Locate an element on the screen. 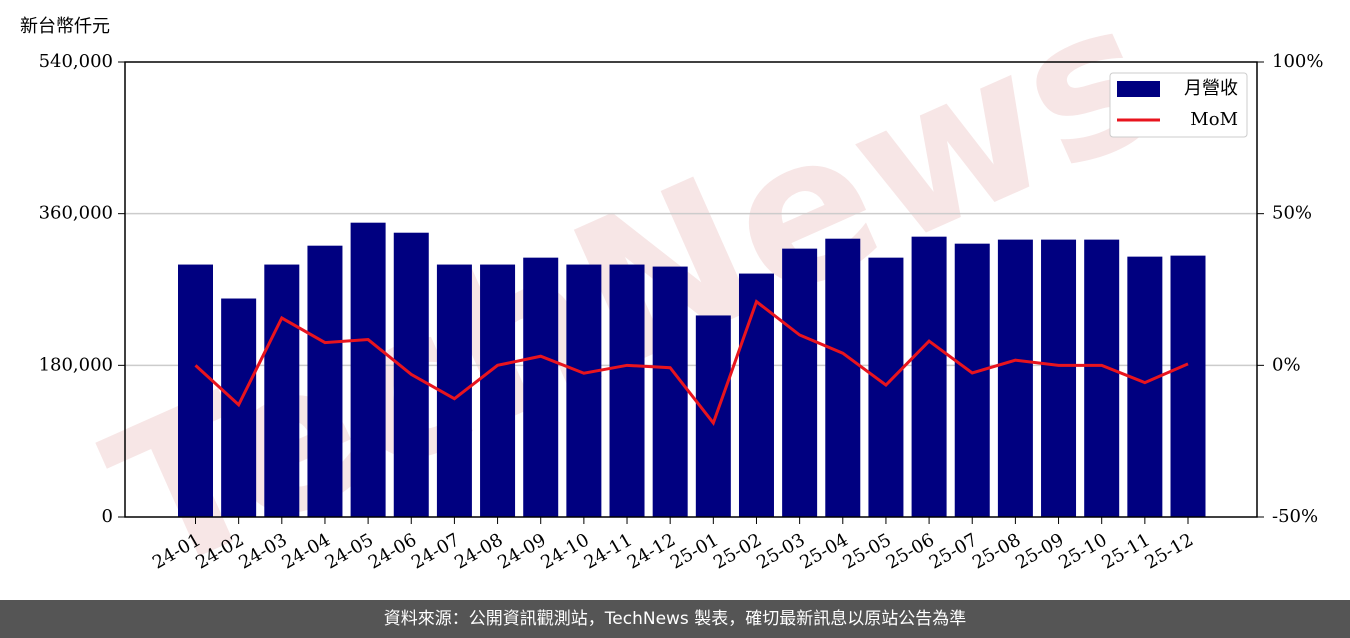  x-tick-label: 24-09 is located at coordinates (521, 551).